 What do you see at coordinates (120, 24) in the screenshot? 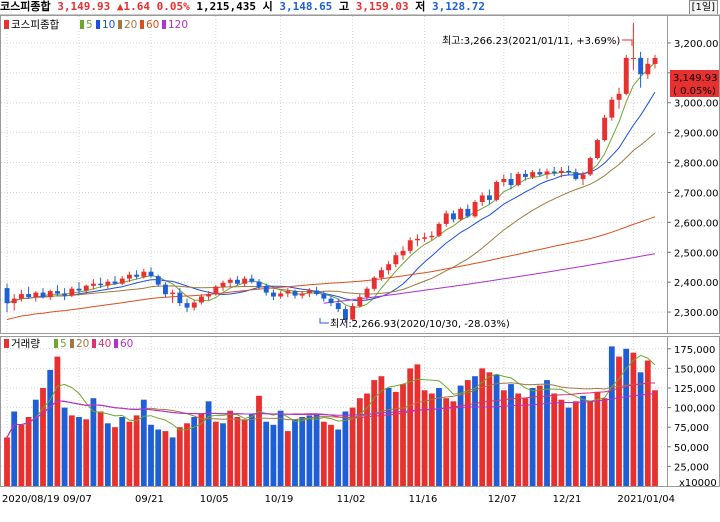
I see `legend-swatch-ma20` at bounding box center [120, 24].